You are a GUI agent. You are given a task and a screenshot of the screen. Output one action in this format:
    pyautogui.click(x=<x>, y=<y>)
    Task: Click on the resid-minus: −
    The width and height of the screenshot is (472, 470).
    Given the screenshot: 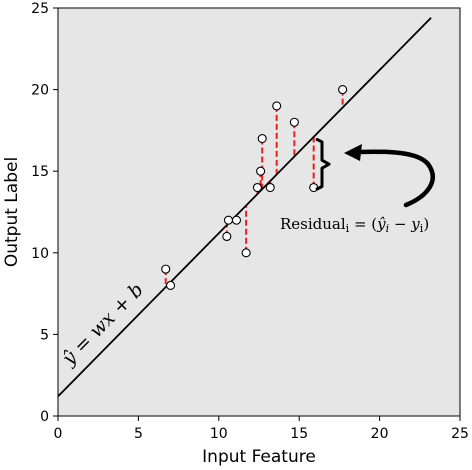 What is the action you would take?
    pyautogui.click(x=400, y=224)
    